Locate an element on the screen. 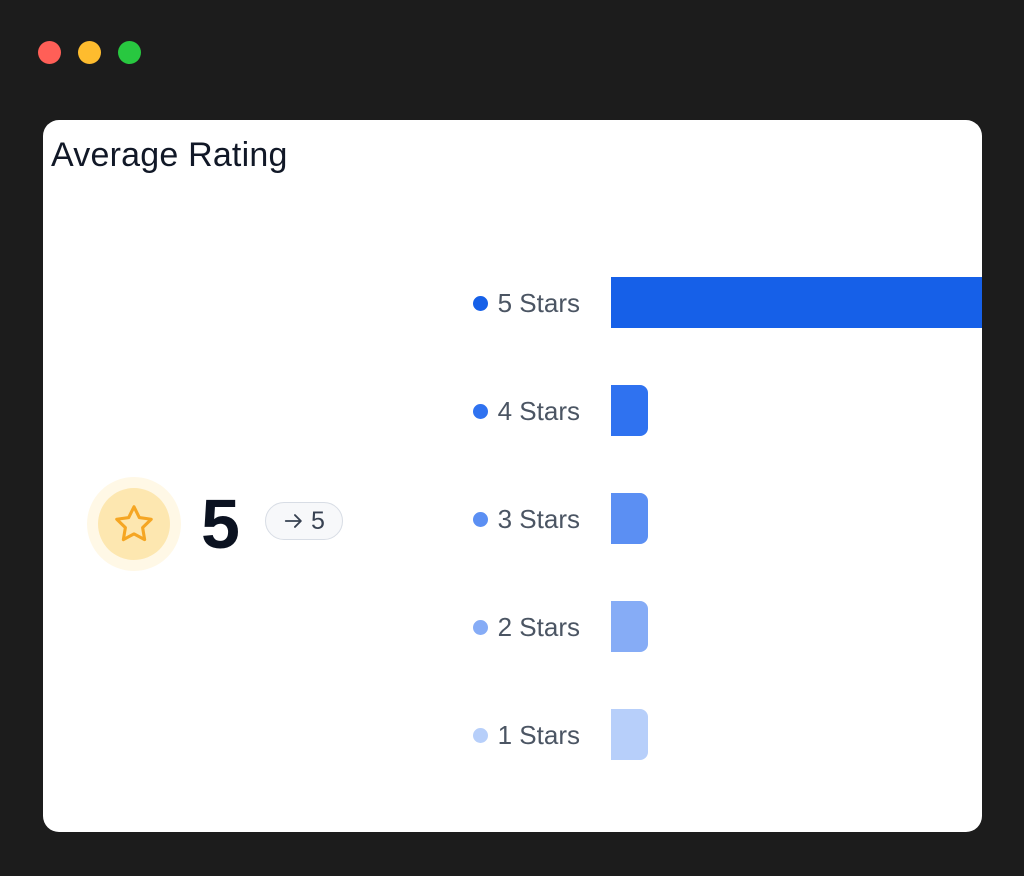  average-rating-value: 5 is located at coordinates (220, 524).